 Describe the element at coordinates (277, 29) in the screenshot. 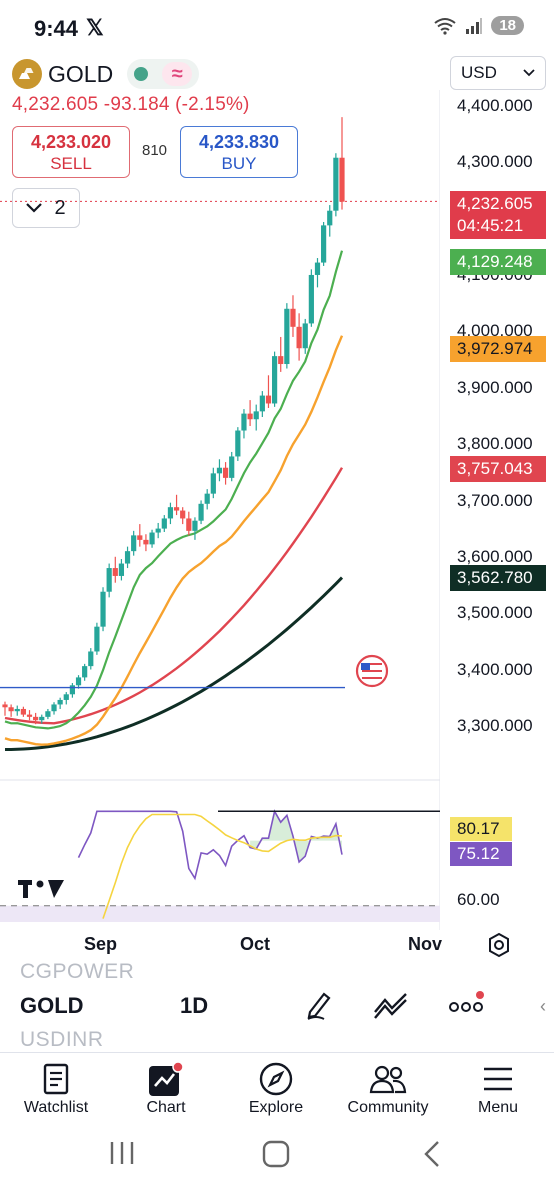

I see `status-bar: 9:44 𝕏 18` at that location.